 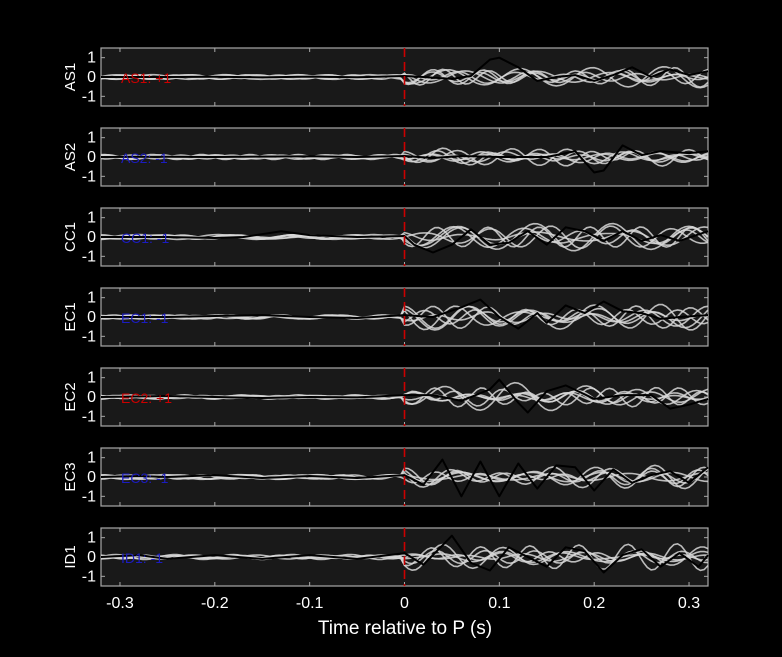 I want to click on station-label: ID1, so click(x=70, y=556).